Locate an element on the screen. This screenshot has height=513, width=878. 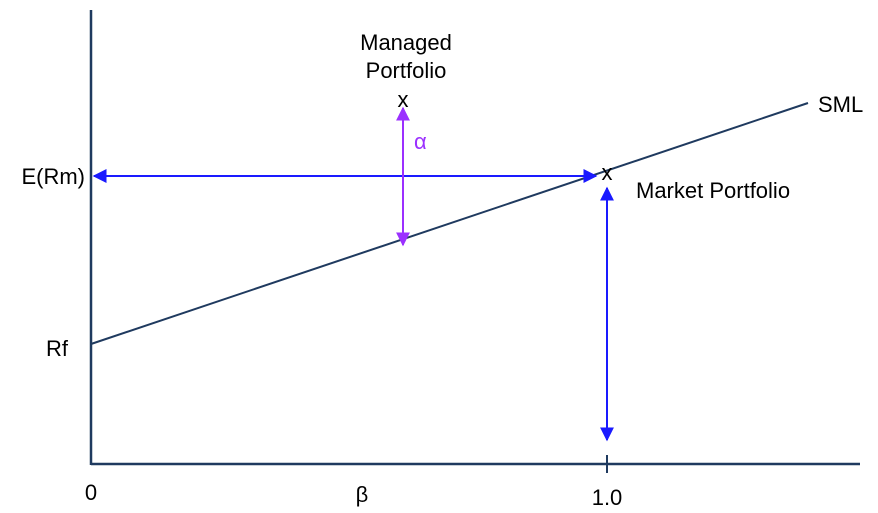
managed-portfolio-label-line1: Managed is located at coordinates (406, 42).